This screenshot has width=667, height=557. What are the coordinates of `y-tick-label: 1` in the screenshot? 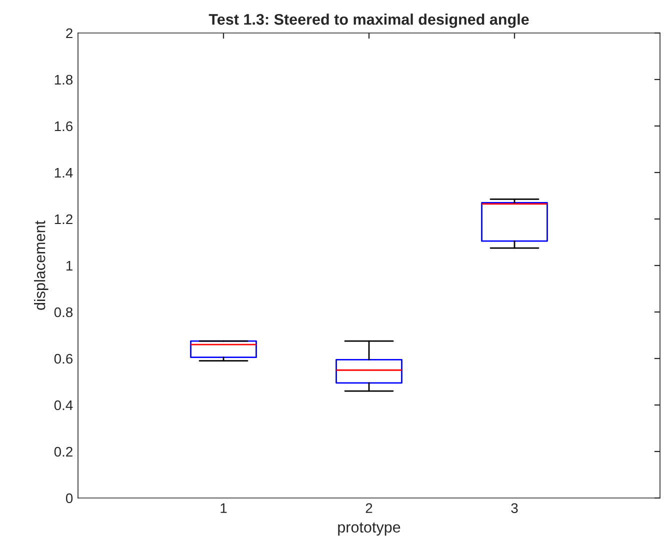 It's located at (69, 265).